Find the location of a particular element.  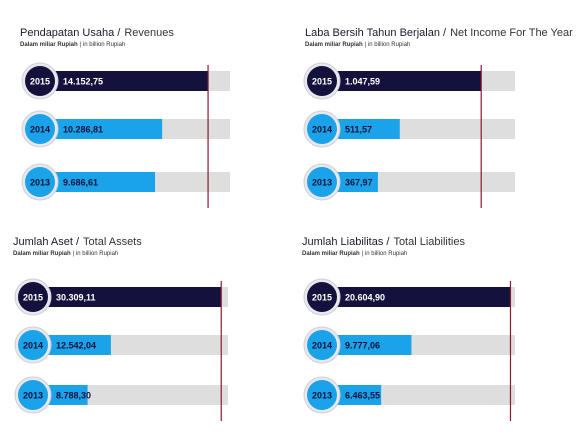

value-label: 1.047,59 is located at coordinates (362, 81).